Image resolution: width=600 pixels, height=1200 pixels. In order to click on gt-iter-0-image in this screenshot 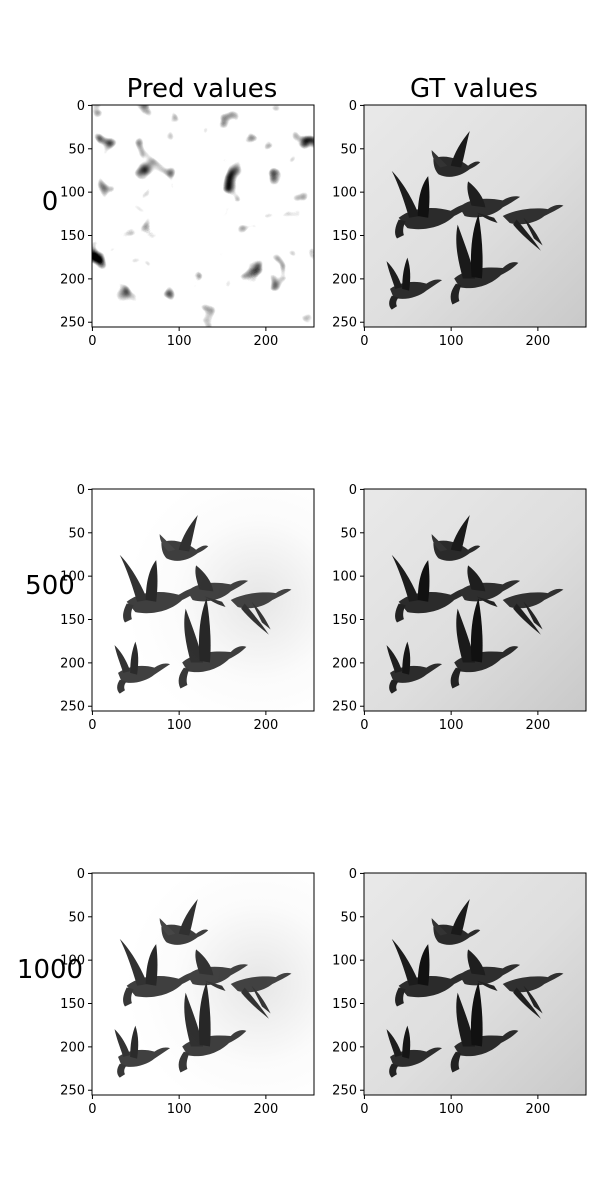, I will do `click(475, 216)`.